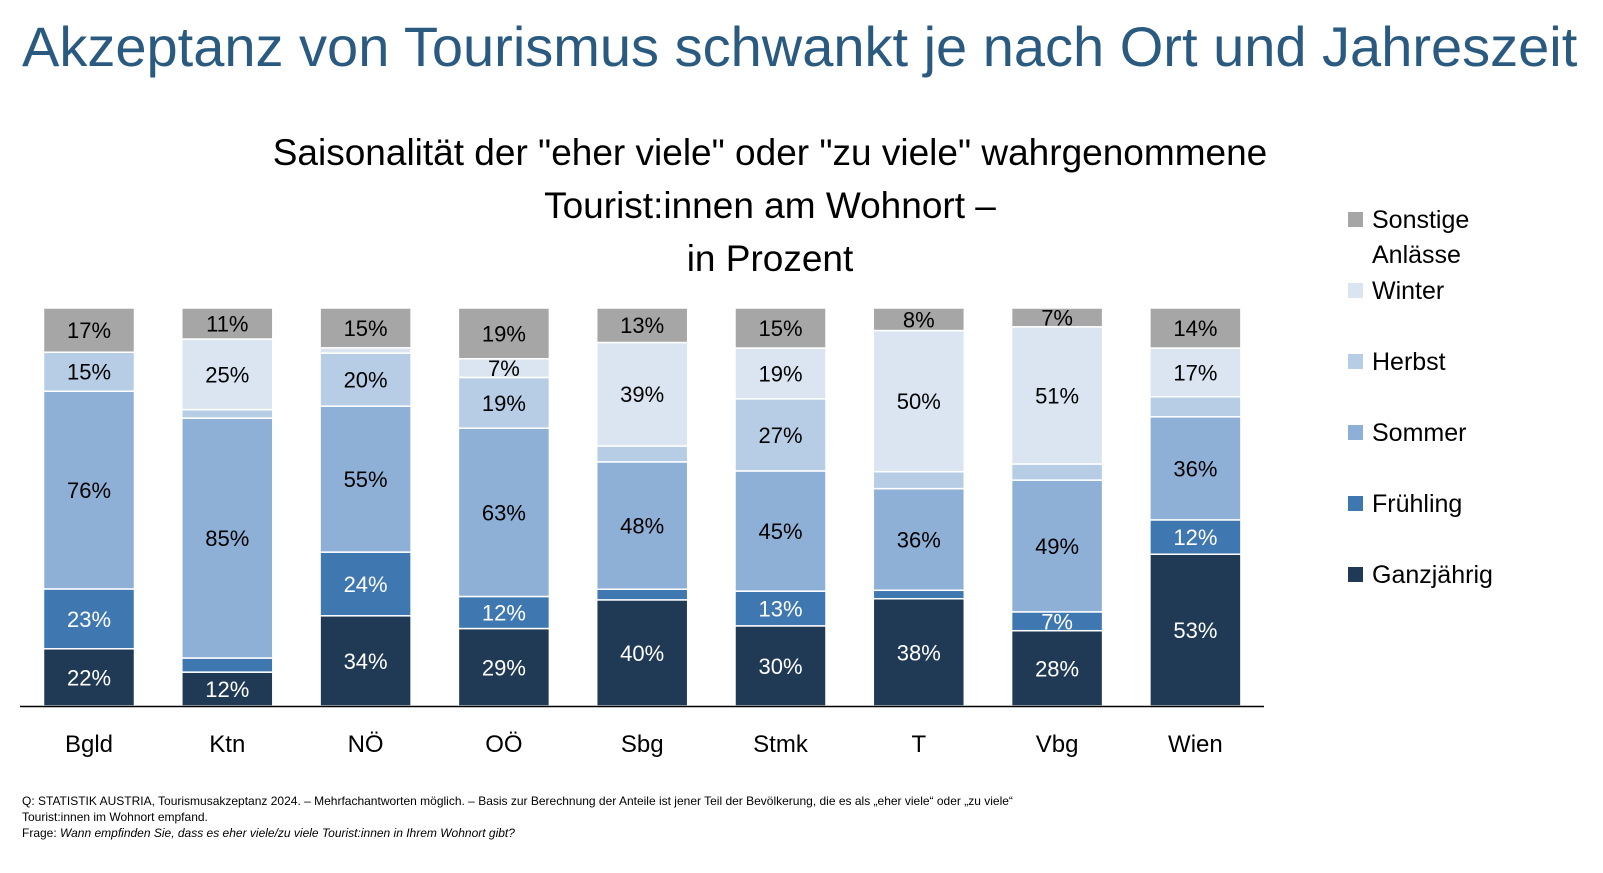  I want to click on bar-segment-ooe-fruehling, so click(504, 612).